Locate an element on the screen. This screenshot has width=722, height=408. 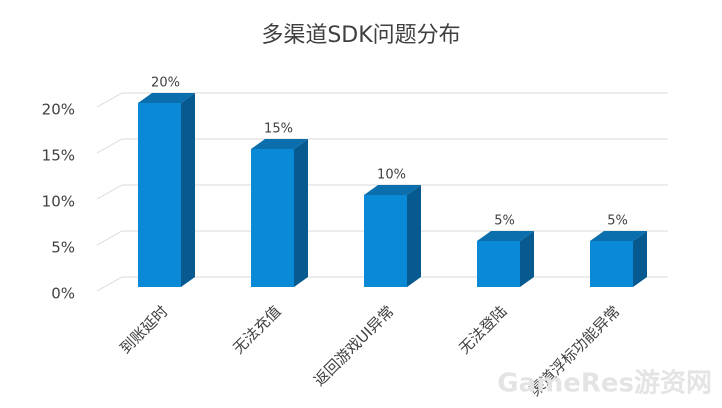
value-label: 20% is located at coordinates (165, 83).